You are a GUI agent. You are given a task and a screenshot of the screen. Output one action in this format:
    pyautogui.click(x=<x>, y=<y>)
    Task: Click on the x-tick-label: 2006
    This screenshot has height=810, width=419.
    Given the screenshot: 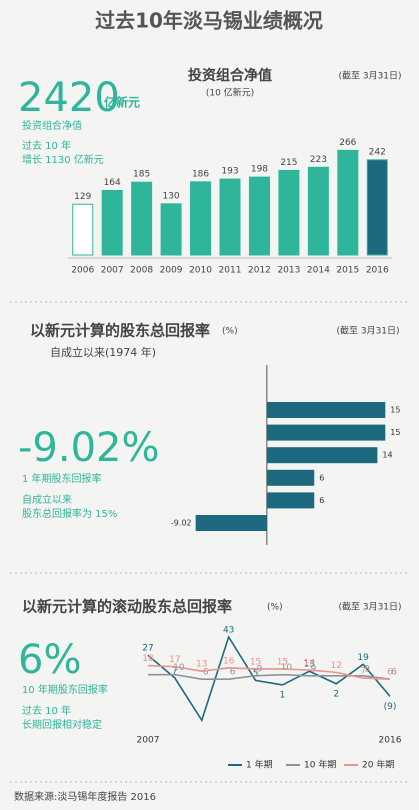 What is the action you would take?
    pyautogui.click(x=82, y=271)
    